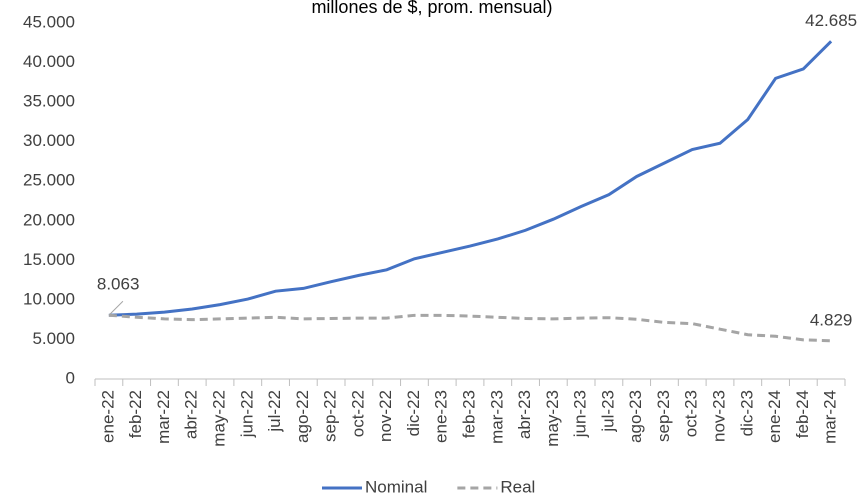 The height and width of the screenshot is (497, 860). What do you see at coordinates (135, 414) in the screenshot?
I see `x-tick-label: feb-22` at bounding box center [135, 414].